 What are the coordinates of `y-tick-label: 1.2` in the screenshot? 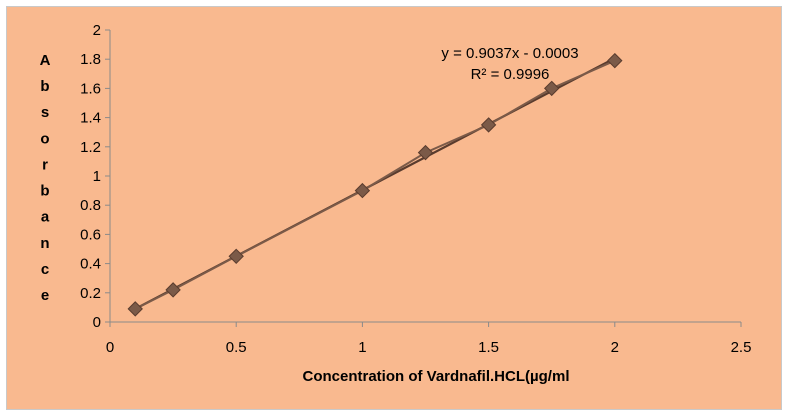 It's located at (90, 147).